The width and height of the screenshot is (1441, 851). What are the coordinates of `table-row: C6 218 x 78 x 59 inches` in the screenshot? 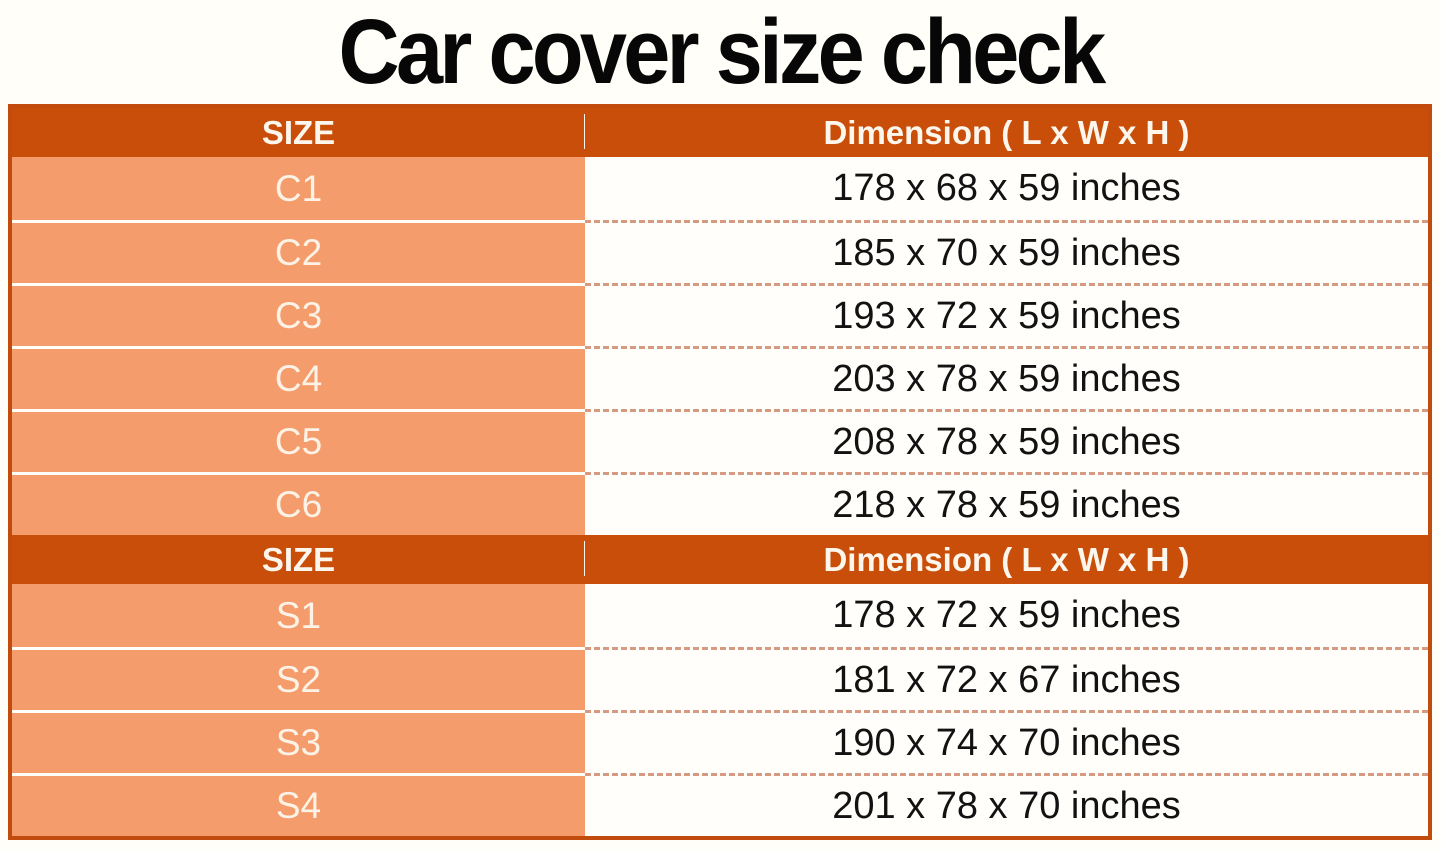 It's located at (720, 503).